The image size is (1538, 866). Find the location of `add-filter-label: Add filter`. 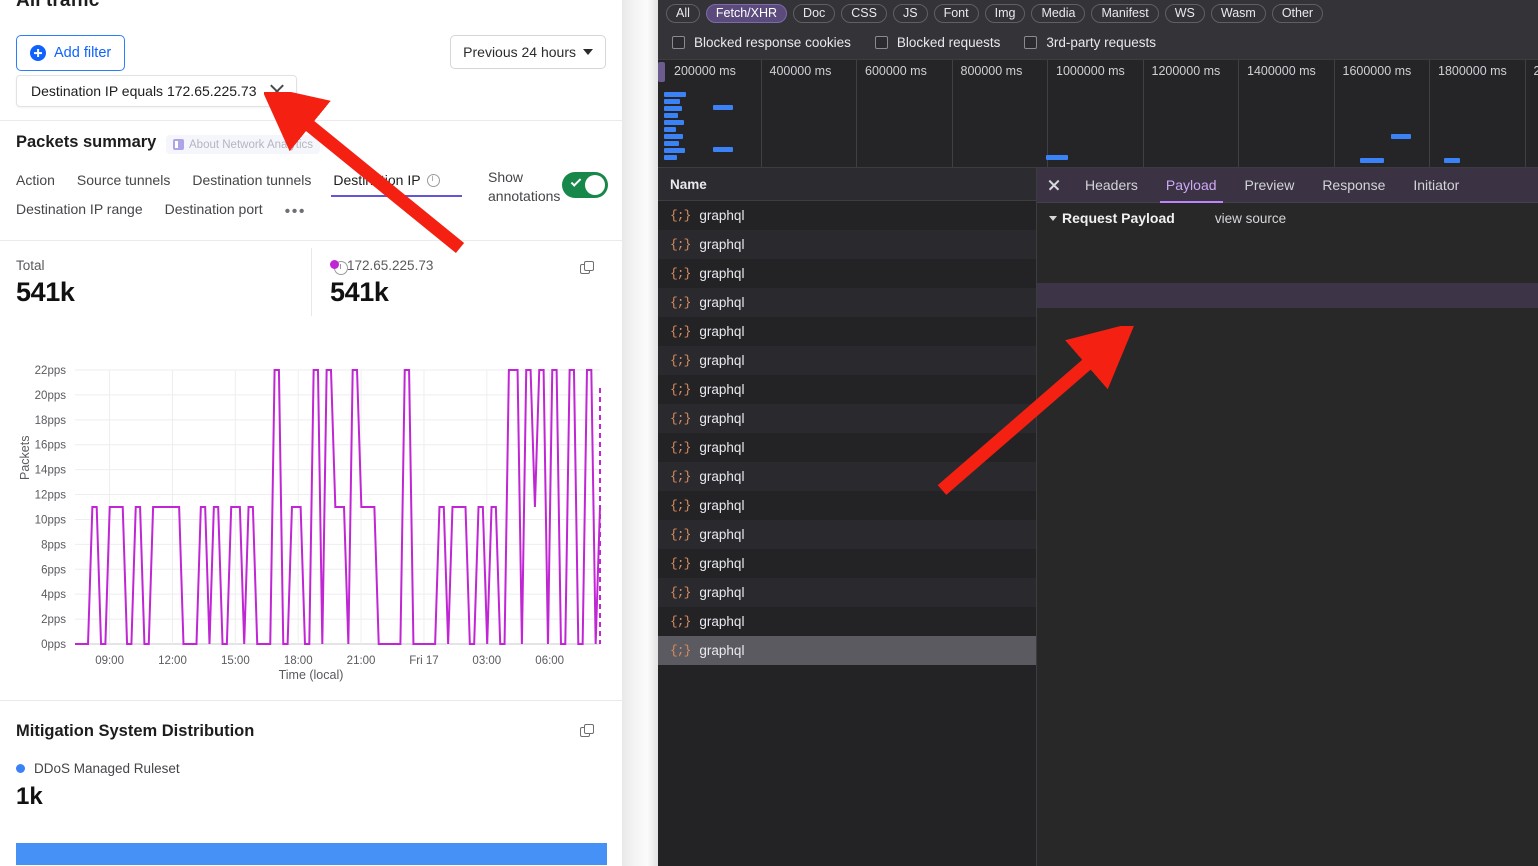

add-filter-label: Add filter is located at coordinates (83, 53).